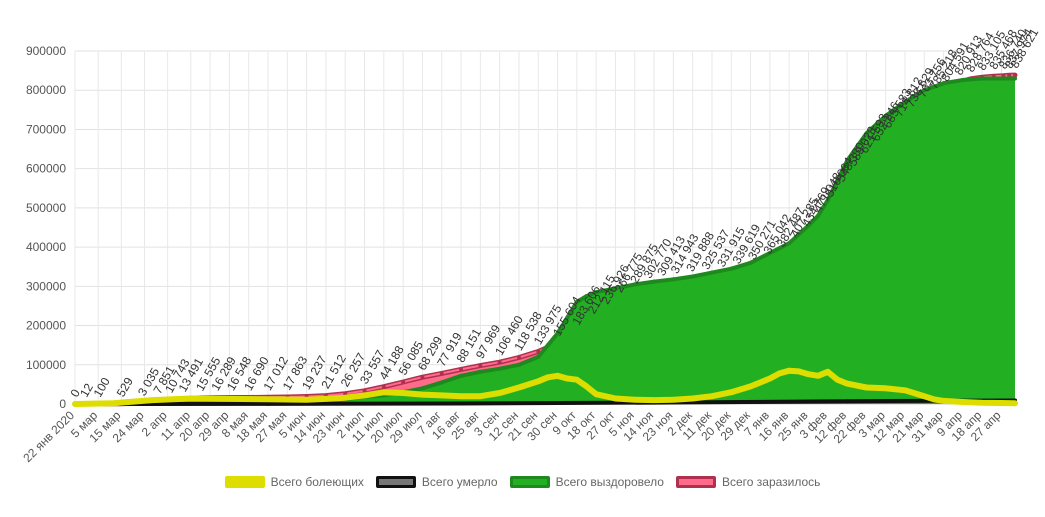 This screenshot has width=1045, height=517. What do you see at coordinates (46, 326) in the screenshot?
I see `y-tick-label: 200000` at bounding box center [46, 326].